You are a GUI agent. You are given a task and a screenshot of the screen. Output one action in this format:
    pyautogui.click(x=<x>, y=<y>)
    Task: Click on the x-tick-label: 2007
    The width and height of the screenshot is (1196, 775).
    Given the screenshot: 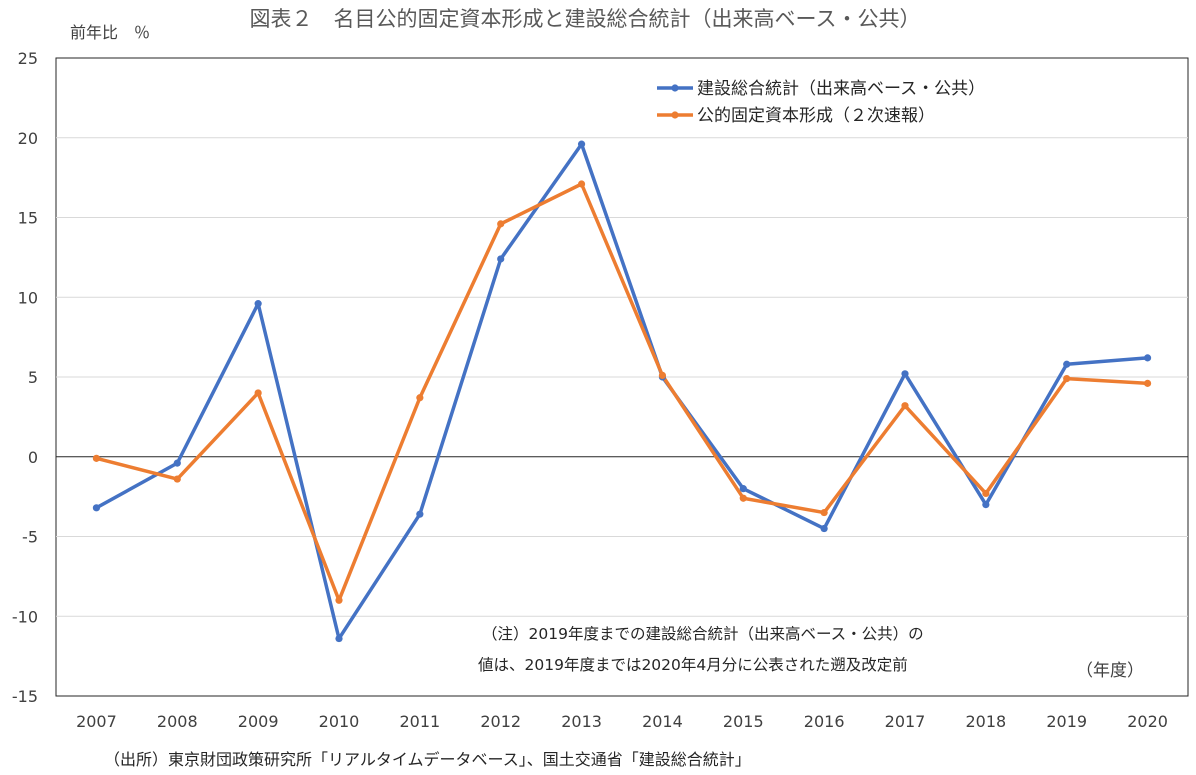 What is the action you would take?
    pyautogui.click(x=96, y=721)
    